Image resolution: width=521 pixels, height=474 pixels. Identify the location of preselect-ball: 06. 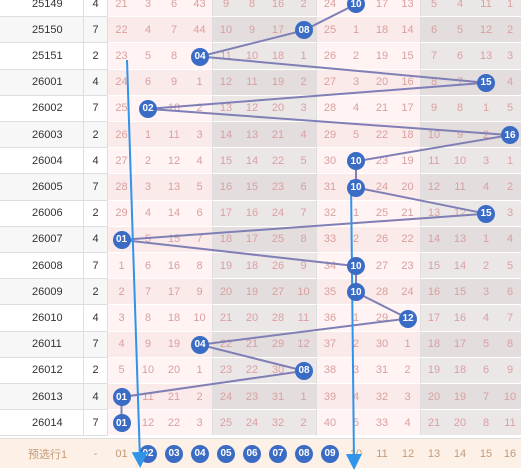
(252, 453).